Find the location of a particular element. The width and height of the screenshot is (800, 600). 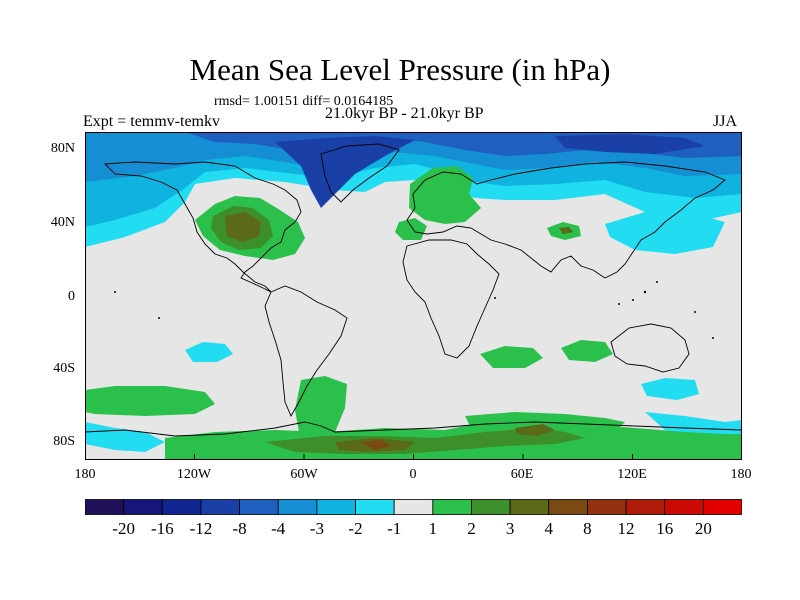

lat-label-40n: 40N is located at coordinates (62, 222).